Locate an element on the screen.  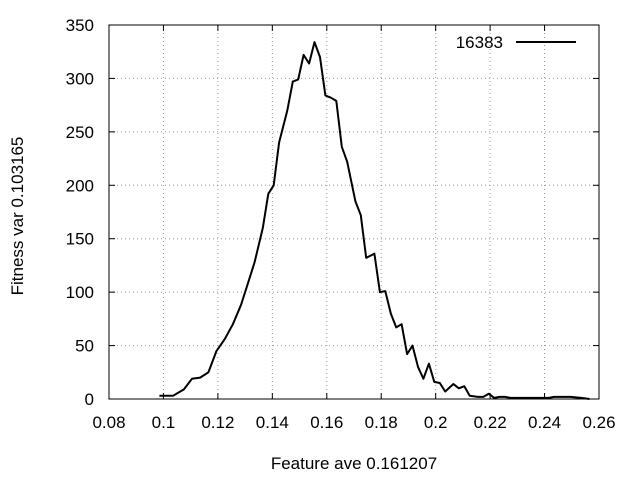
y-tick-label: 100 is located at coordinates (80, 292).